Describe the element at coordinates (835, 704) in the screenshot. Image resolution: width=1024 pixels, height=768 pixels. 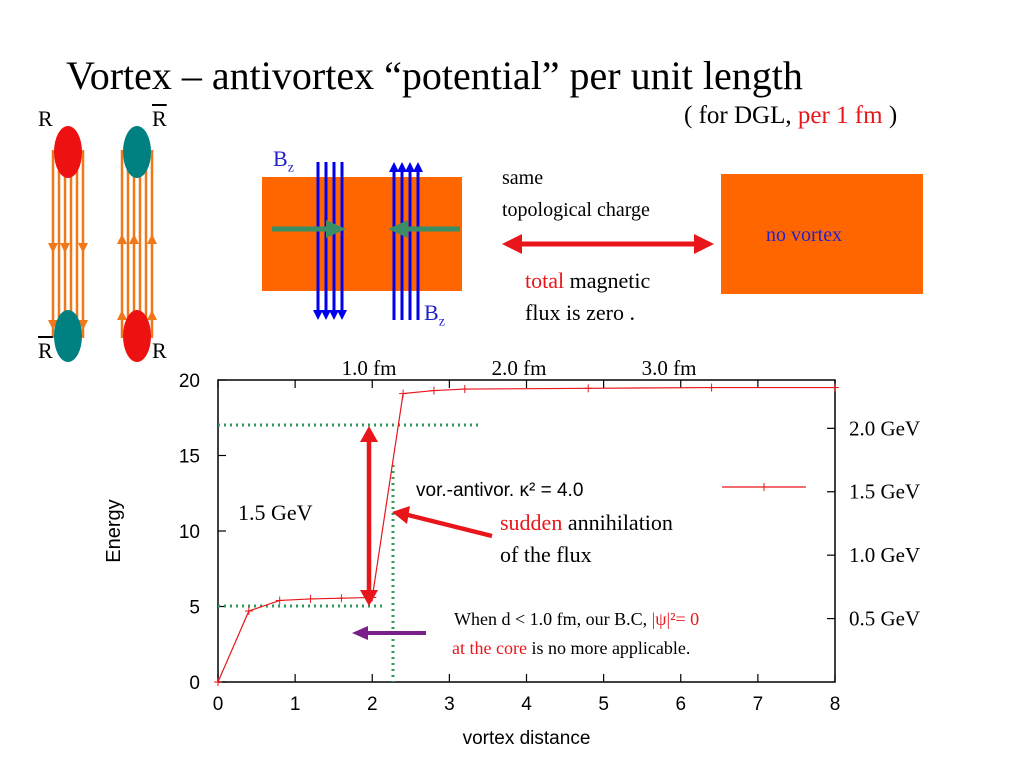
I see `x-tick-label: 8` at that location.